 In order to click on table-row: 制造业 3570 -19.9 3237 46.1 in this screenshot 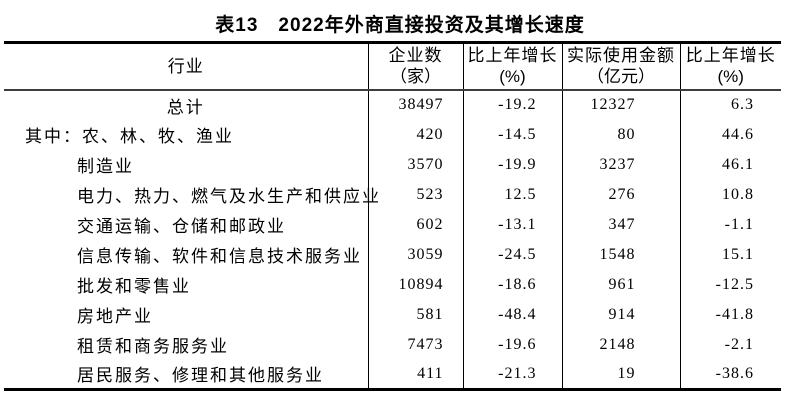, I will do `click(392, 164)`.